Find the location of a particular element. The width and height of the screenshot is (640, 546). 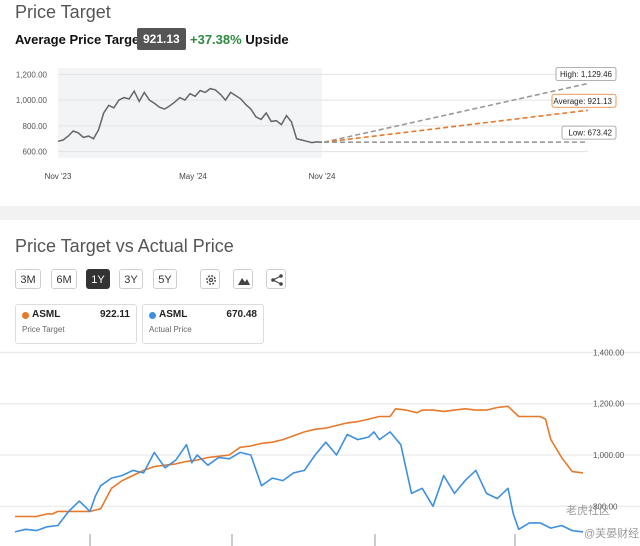

upside-text: Upside is located at coordinates (267, 39).